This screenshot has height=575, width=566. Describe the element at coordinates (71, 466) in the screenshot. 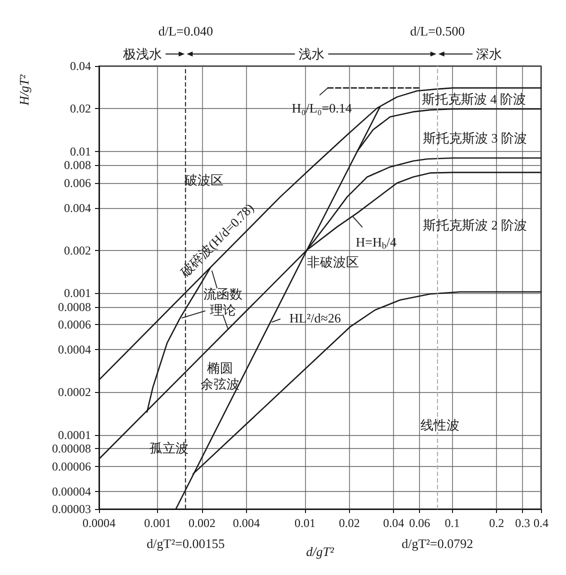

I see `y-tick-label: 0.00006` at that location.